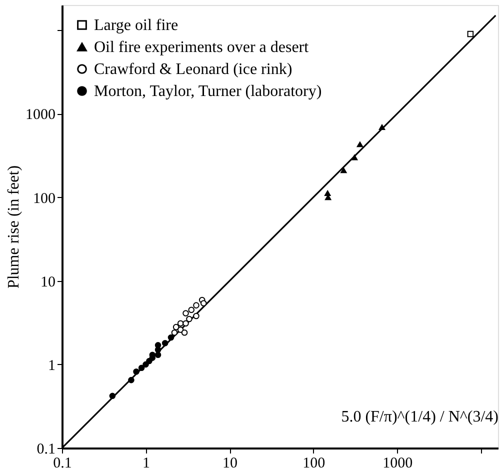 The height and width of the screenshot is (475, 503). I want to click on x-tick-label: 1000, so click(397, 464).